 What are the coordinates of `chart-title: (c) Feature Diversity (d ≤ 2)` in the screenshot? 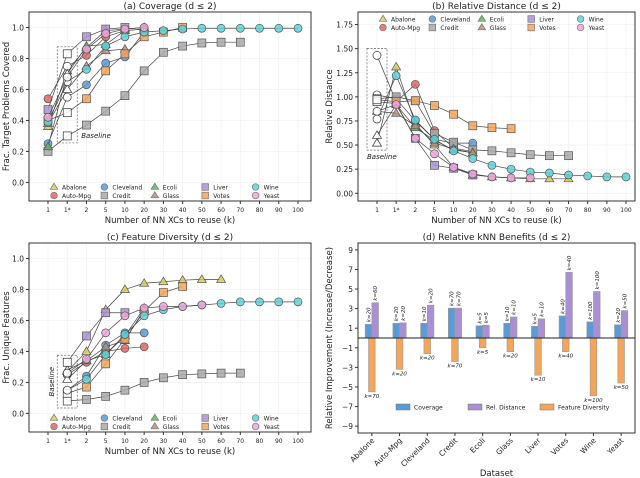 It's located at (170, 238).